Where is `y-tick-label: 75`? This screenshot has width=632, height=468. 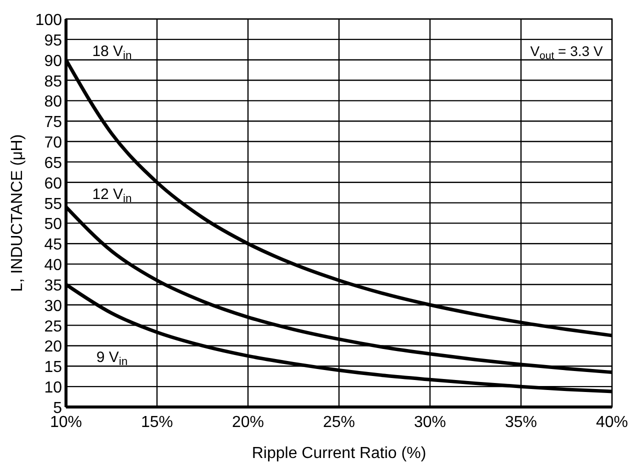
y-tick-label: 75 is located at coordinates (53, 123).